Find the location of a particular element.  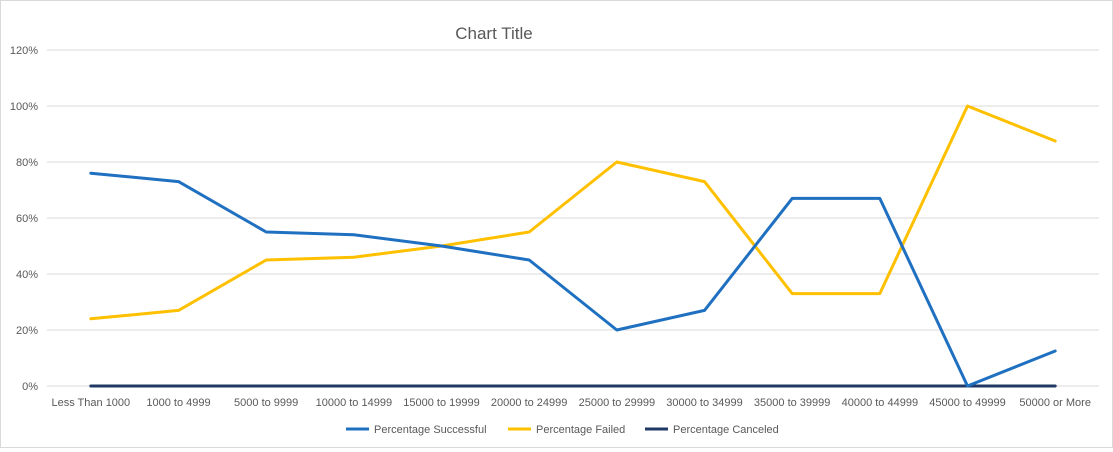

chart-title: Chart Title is located at coordinates (493, 33).